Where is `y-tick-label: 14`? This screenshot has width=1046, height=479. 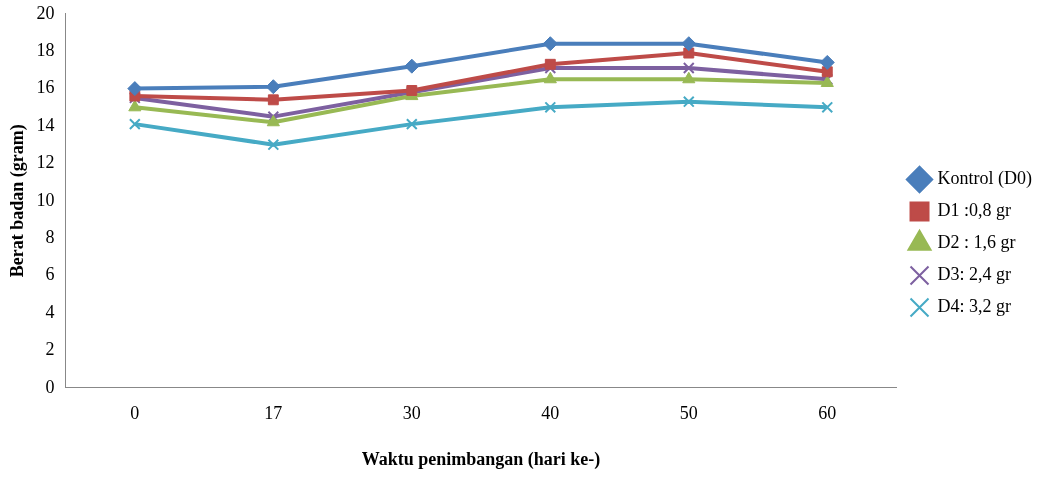
y-tick-label: 14 is located at coordinates (45, 124).